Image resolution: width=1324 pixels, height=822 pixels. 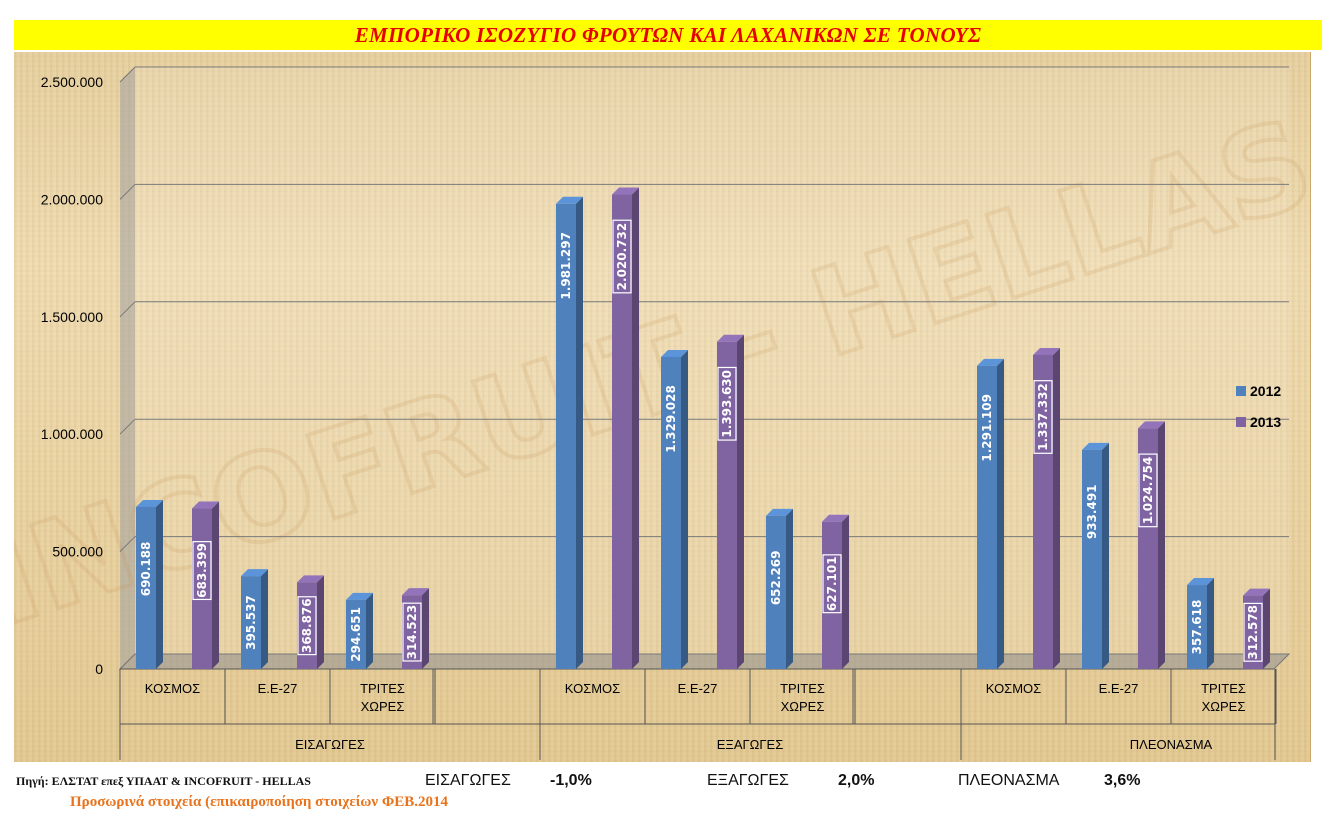 I want to click on y-tick-label: 1.000.000, so click(x=72, y=434).